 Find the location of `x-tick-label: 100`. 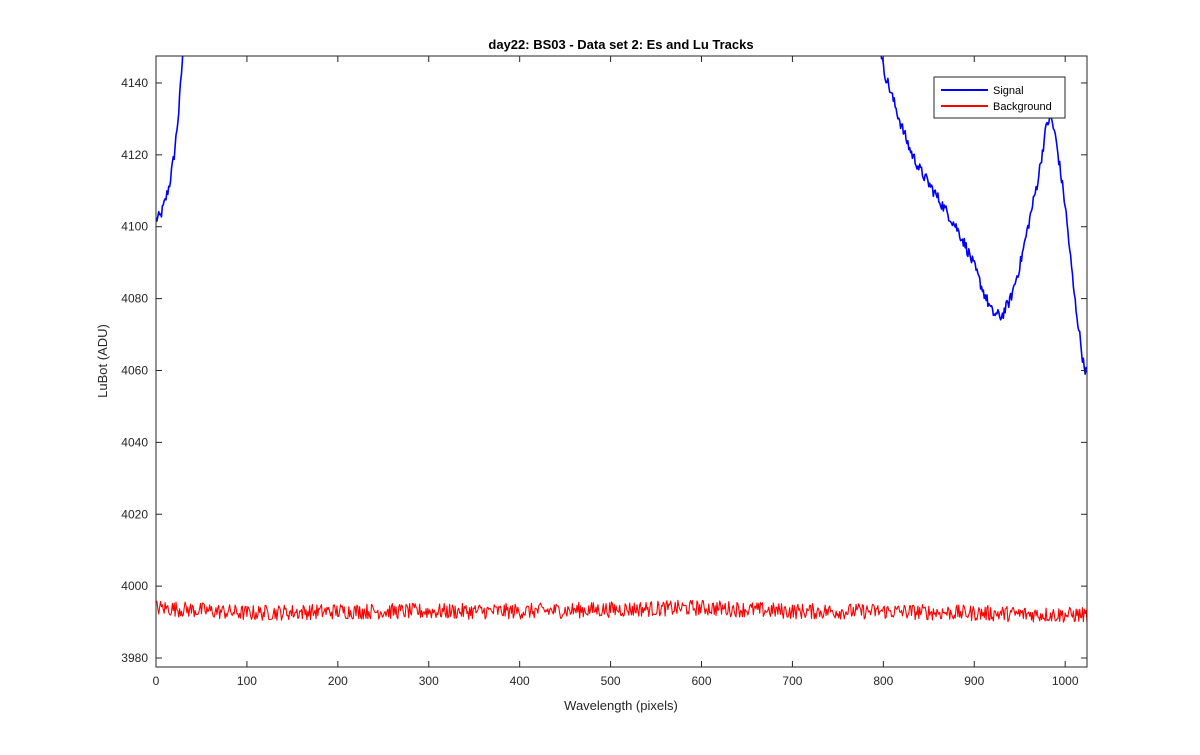

x-tick-label: 100 is located at coordinates (247, 681).